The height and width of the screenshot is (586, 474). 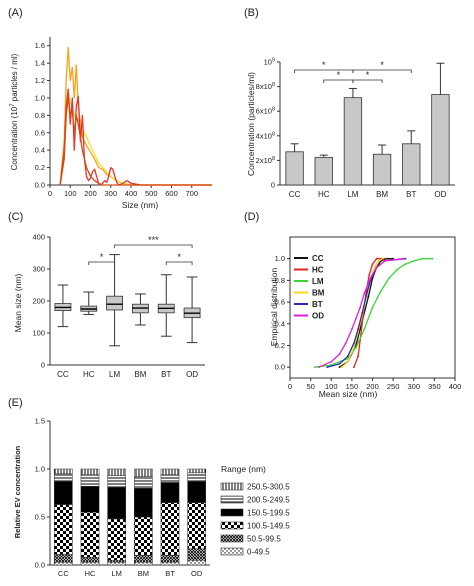 What do you see at coordinates (366, 313) in the screenshot?
I see `series-line-bt` at bounding box center [366, 313].